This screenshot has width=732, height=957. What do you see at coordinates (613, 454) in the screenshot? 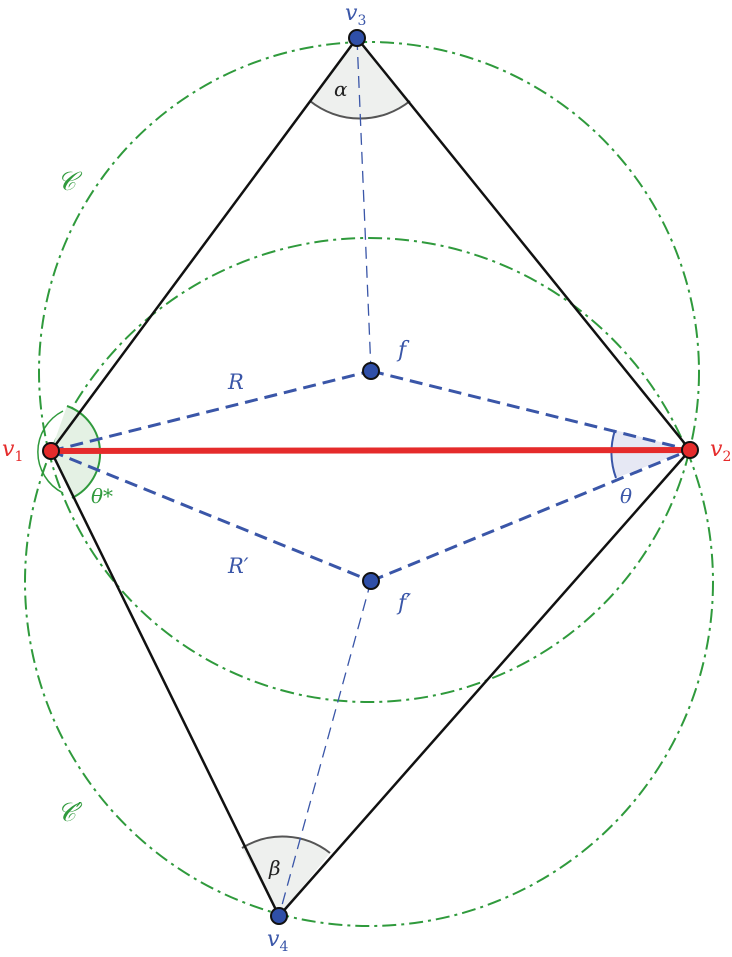
I see `angle-theta-arc` at bounding box center [613, 454].